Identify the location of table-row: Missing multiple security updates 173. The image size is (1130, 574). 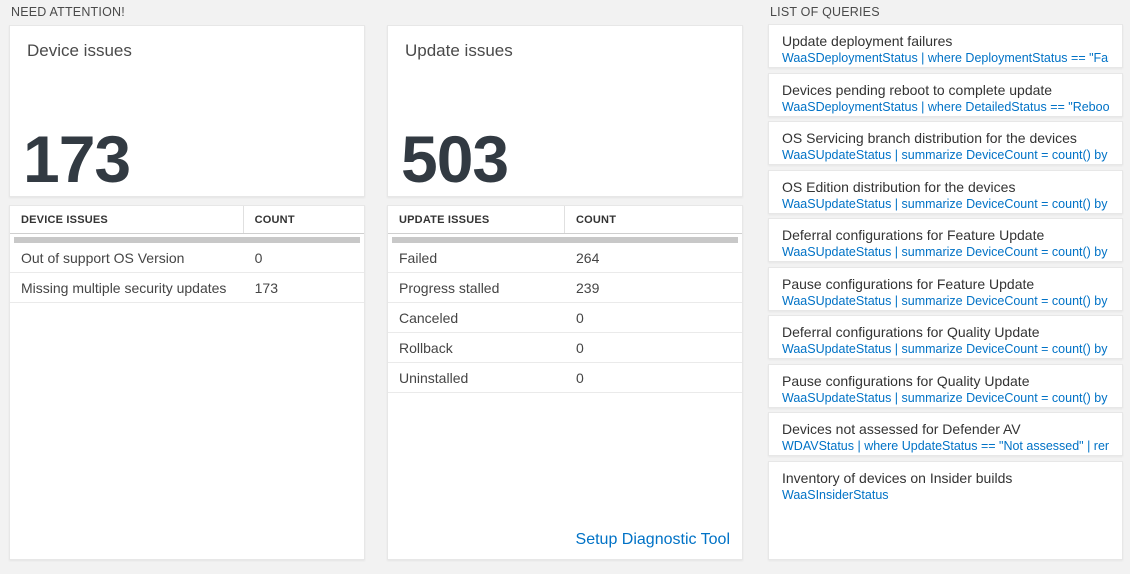
(187, 288).